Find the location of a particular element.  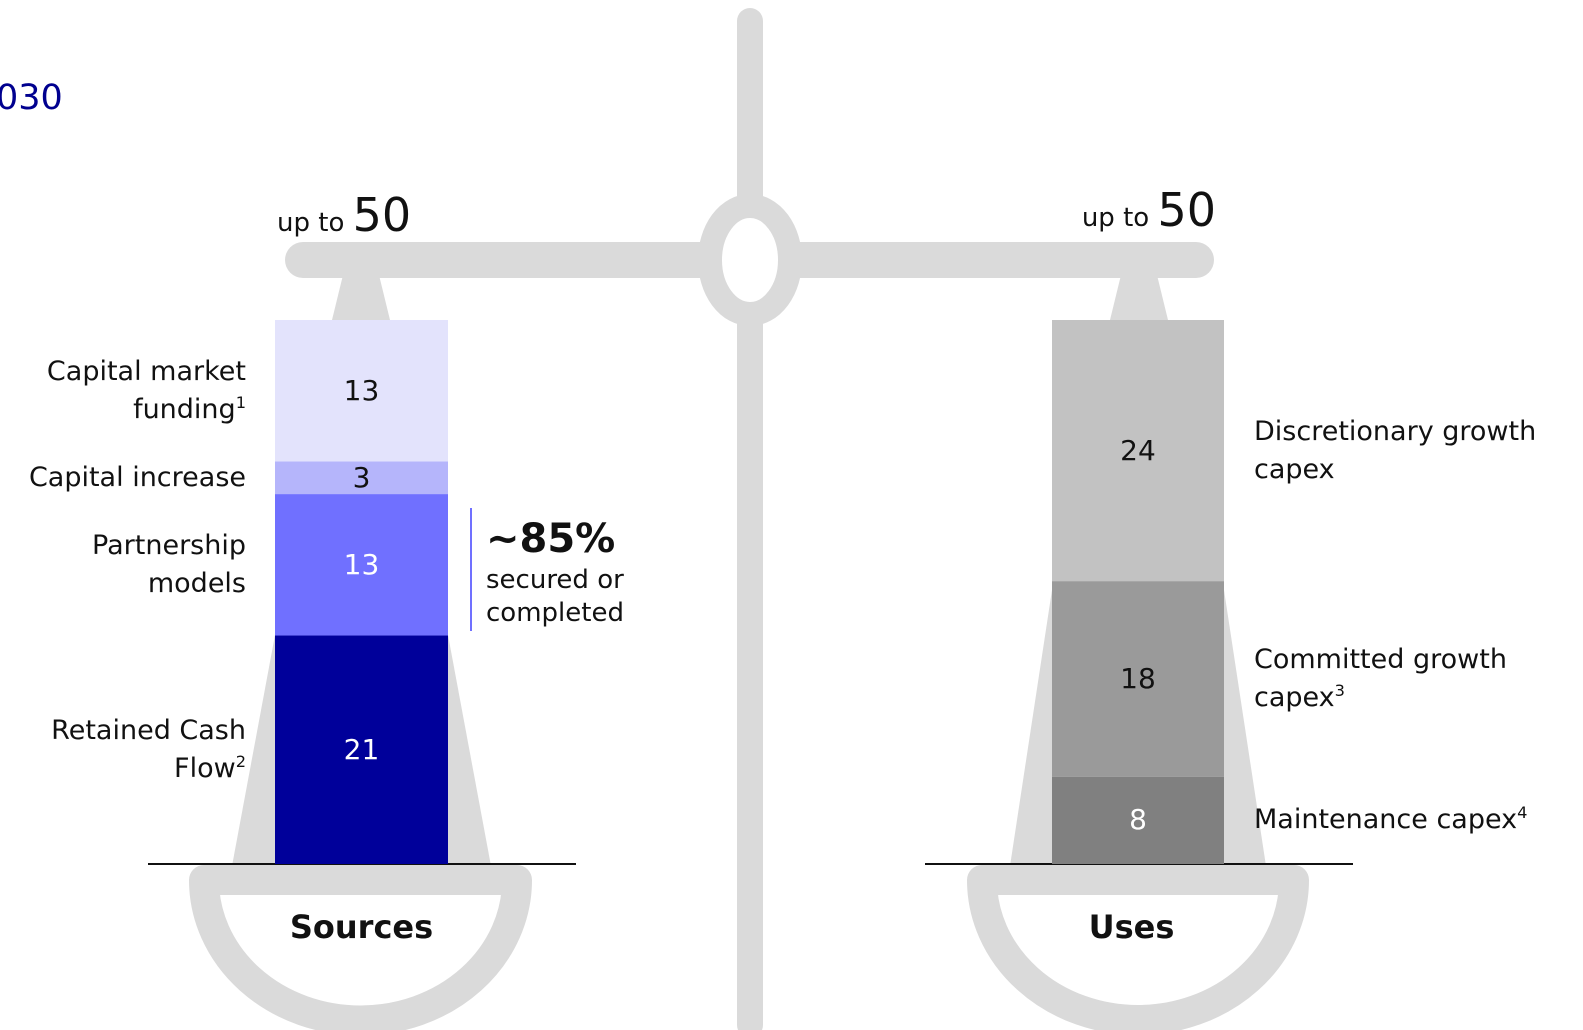

uses-value-label-2: 24 is located at coordinates (1138, 450).